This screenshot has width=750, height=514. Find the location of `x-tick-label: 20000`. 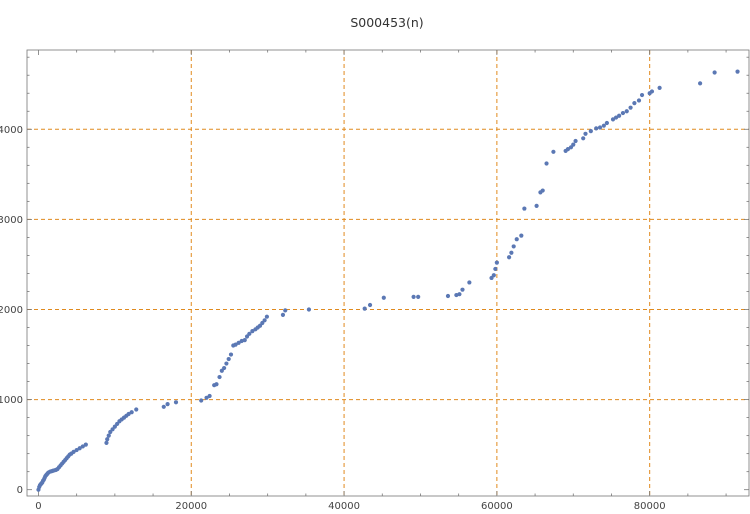

x-tick-label: 20000 is located at coordinates (191, 506).